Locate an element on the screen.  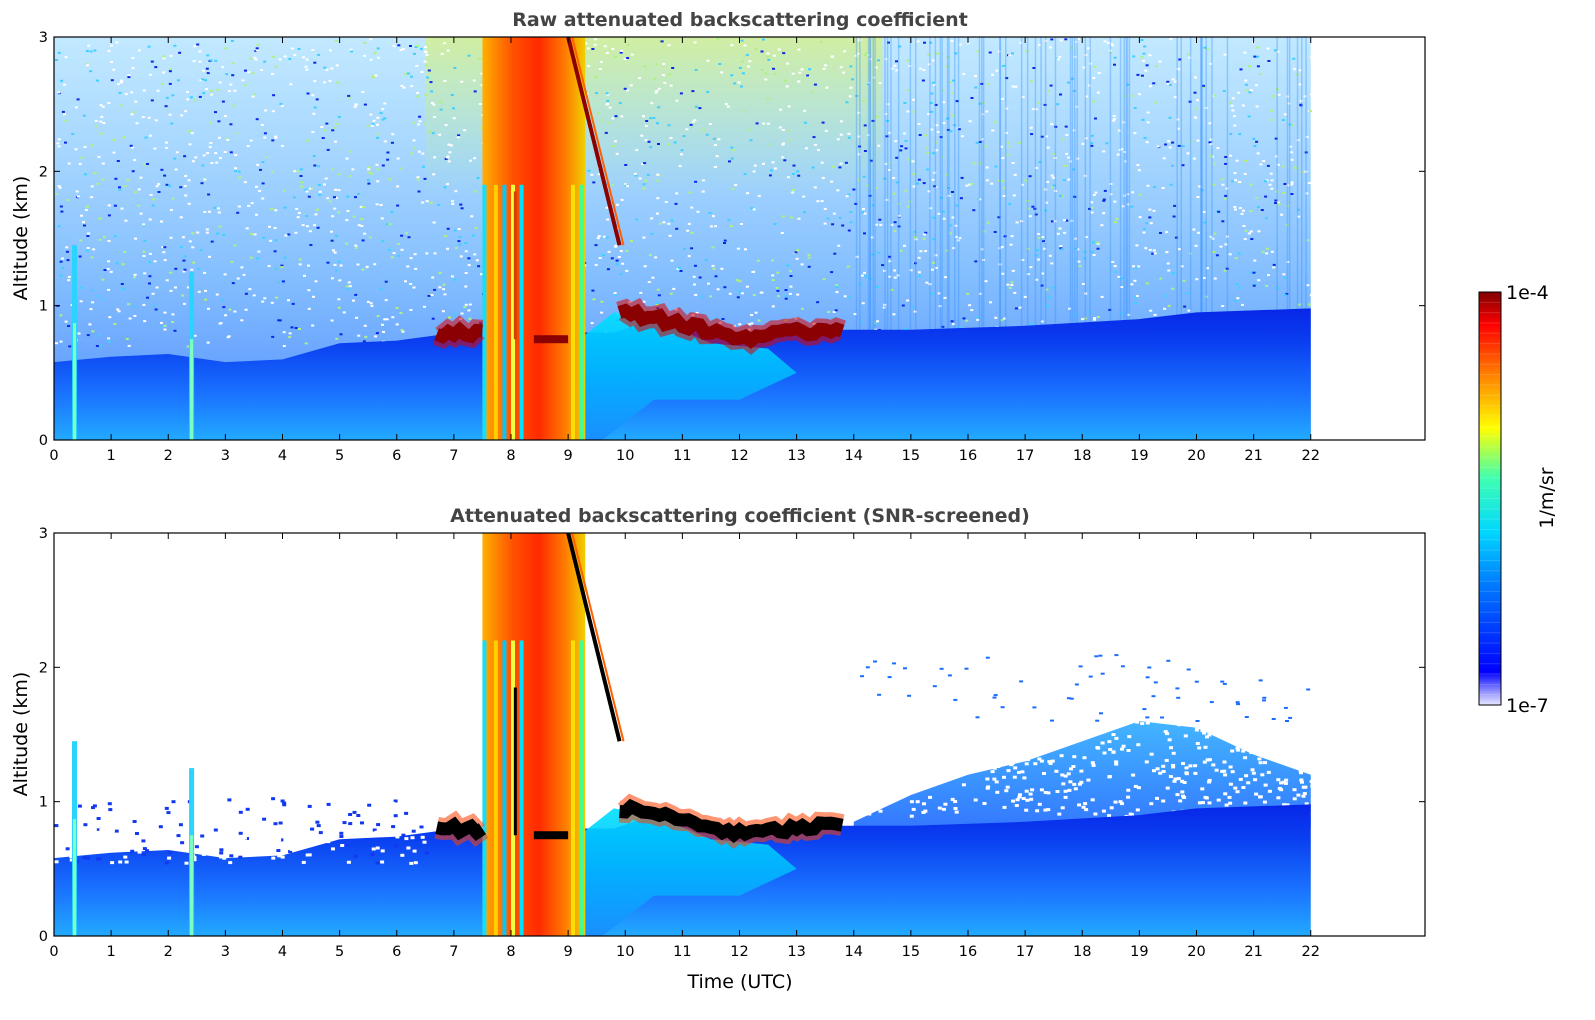
x-tick-label: 13 is located at coordinates (796, 456).